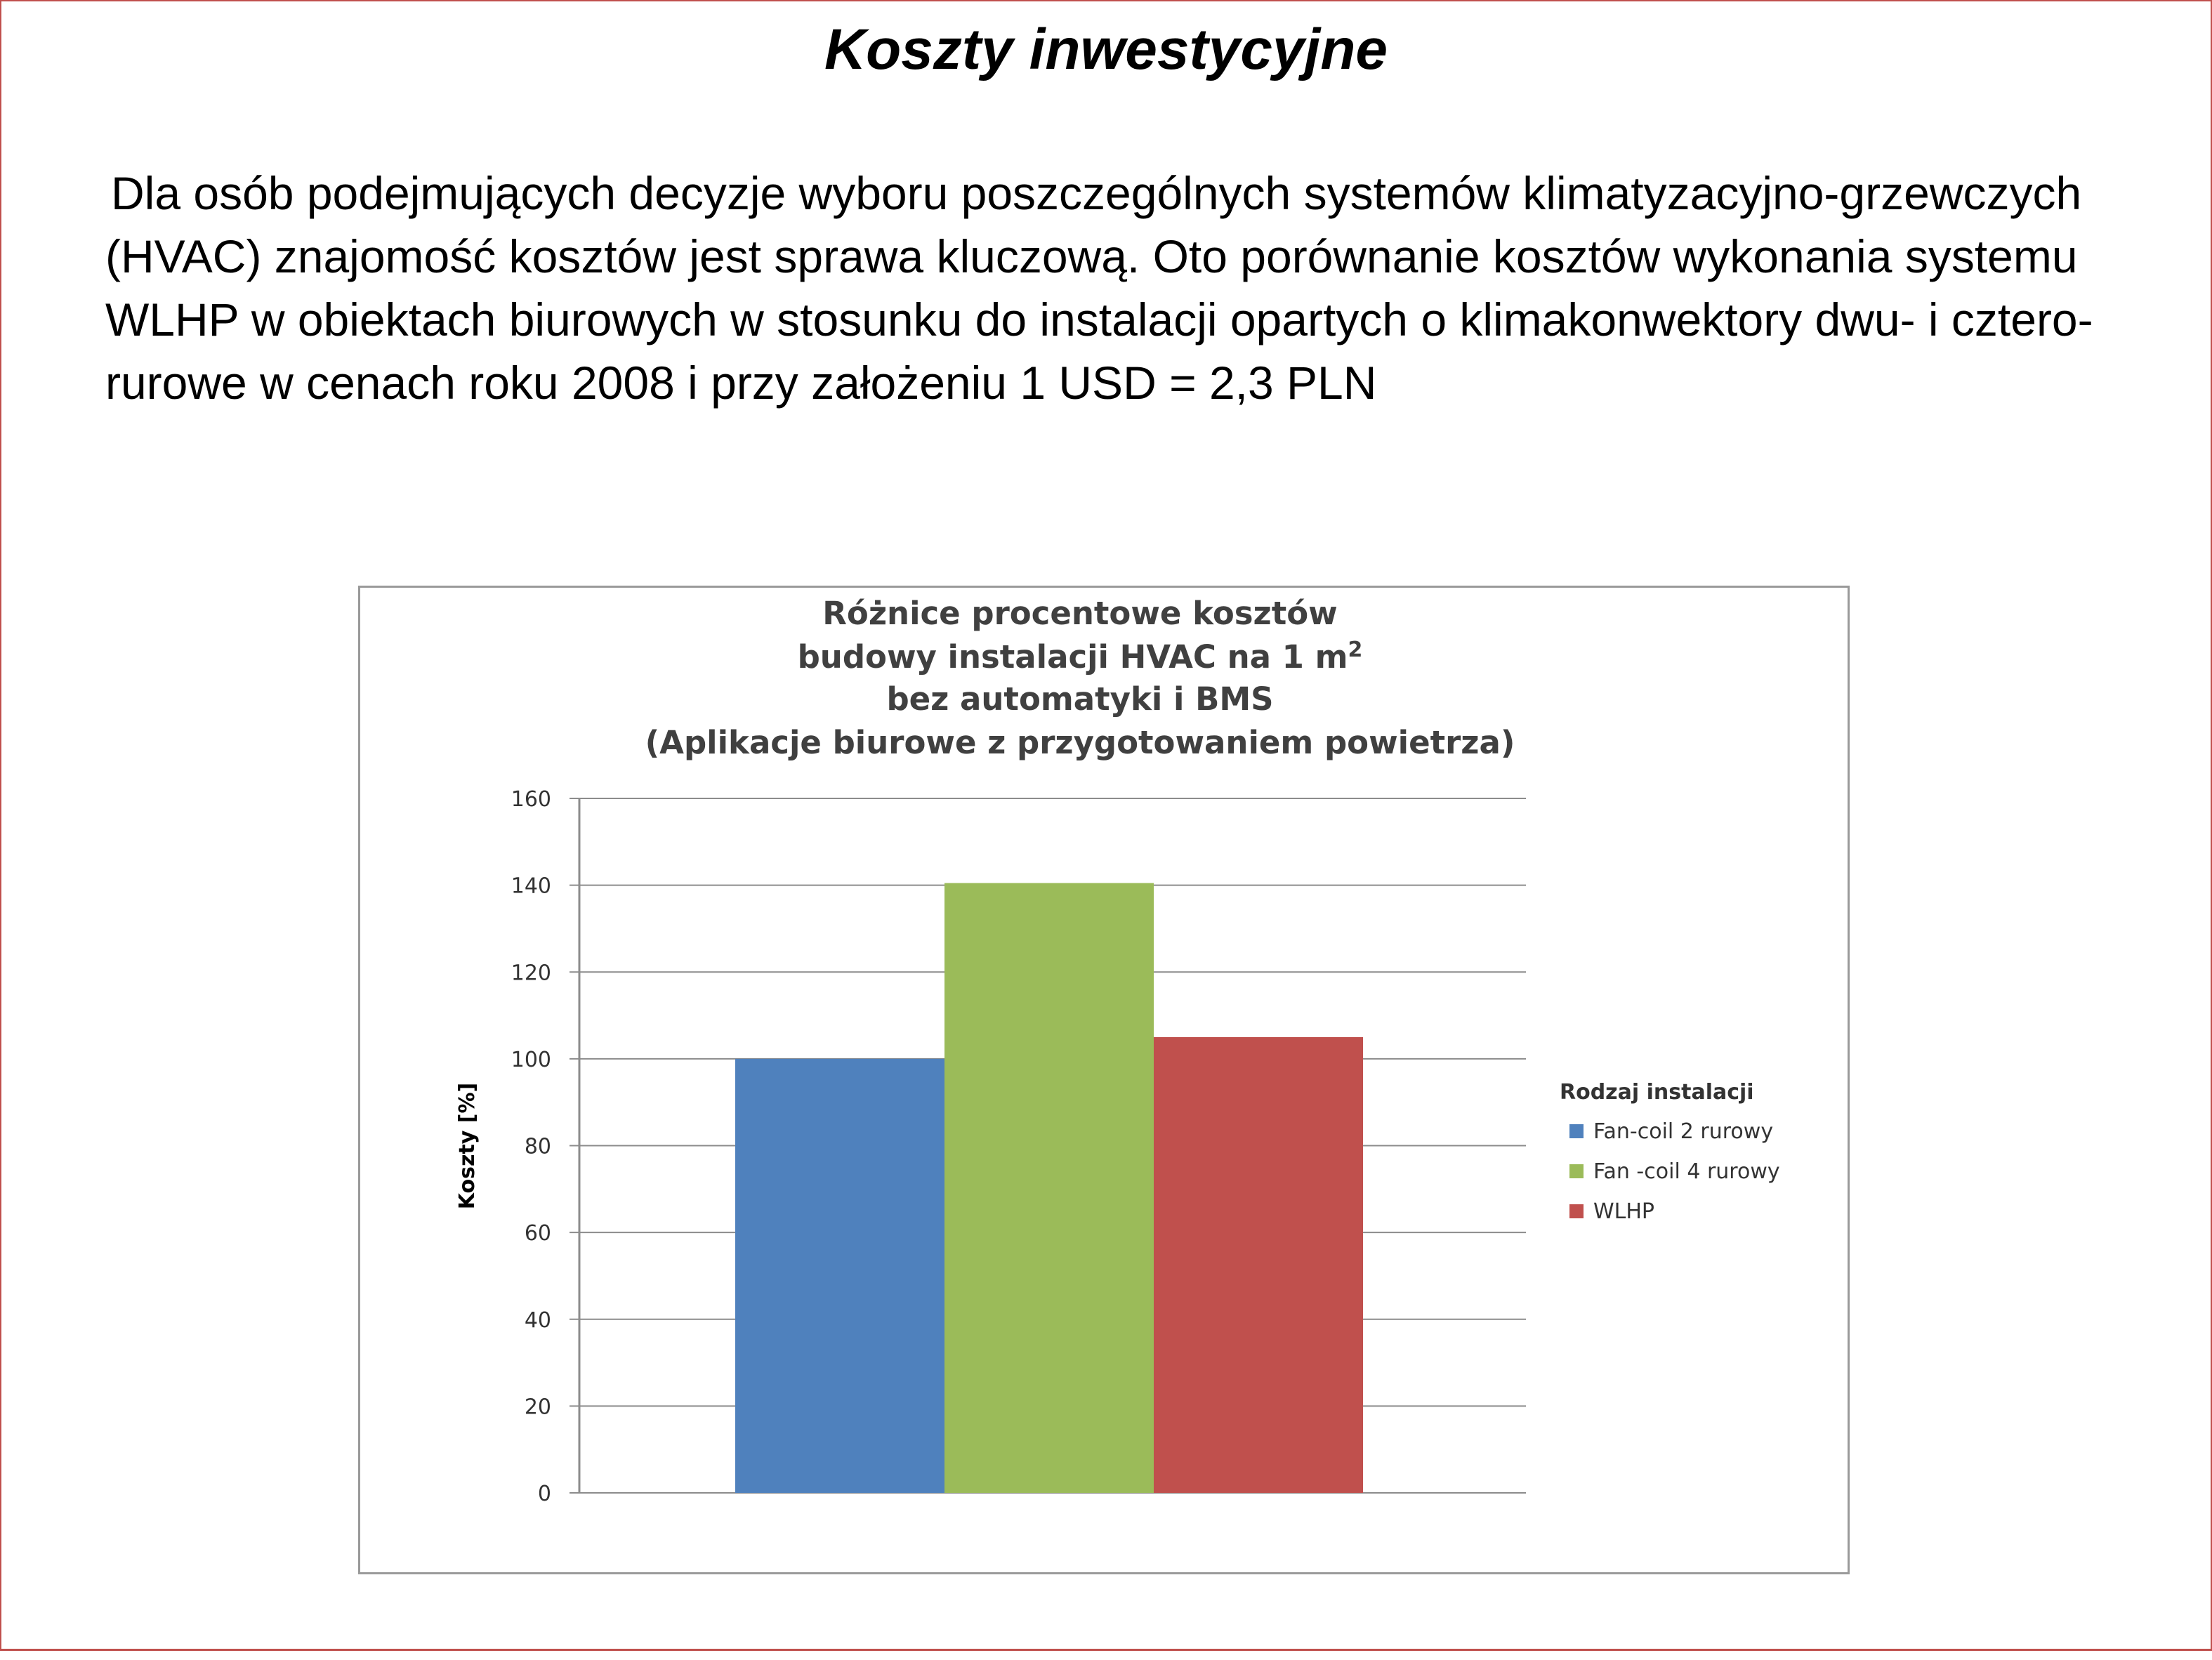  What do you see at coordinates (1073, 657) in the screenshot?
I see `chart-title-line-2-text: budowy instalacji HVAC na 1 m` at bounding box center [1073, 657].